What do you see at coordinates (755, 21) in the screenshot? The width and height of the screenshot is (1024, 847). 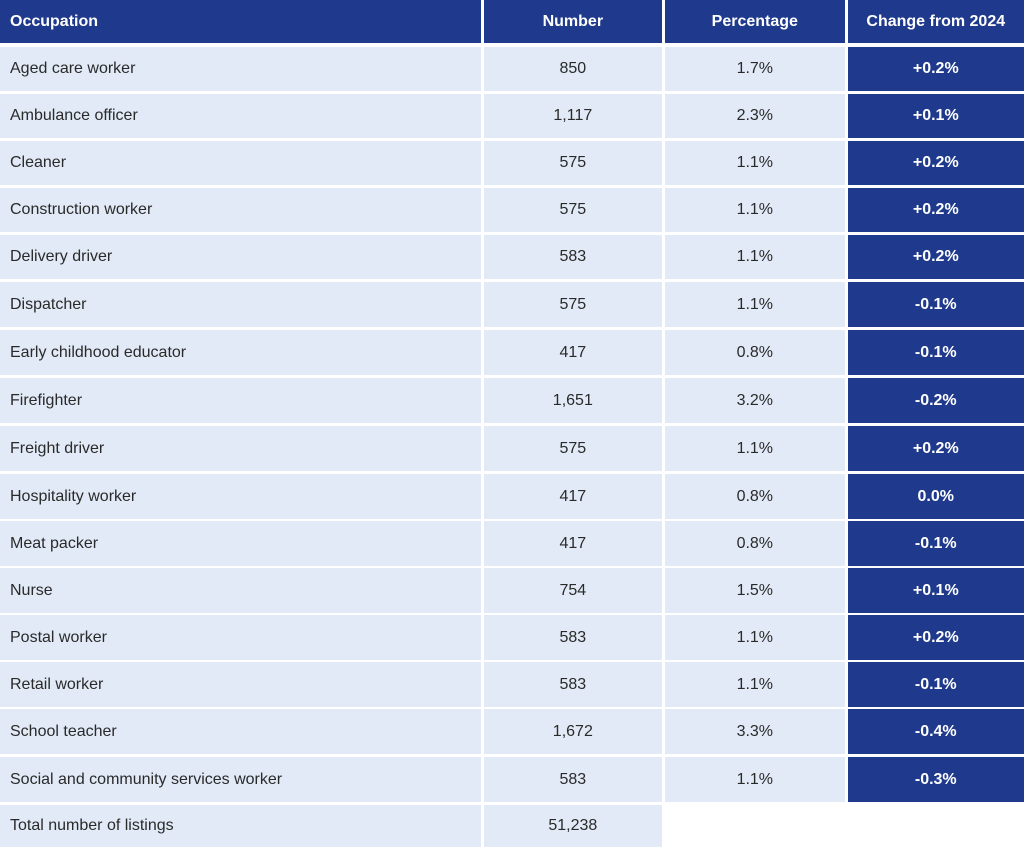 I see `header-percentage: Percentage` at bounding box center [755, 21].